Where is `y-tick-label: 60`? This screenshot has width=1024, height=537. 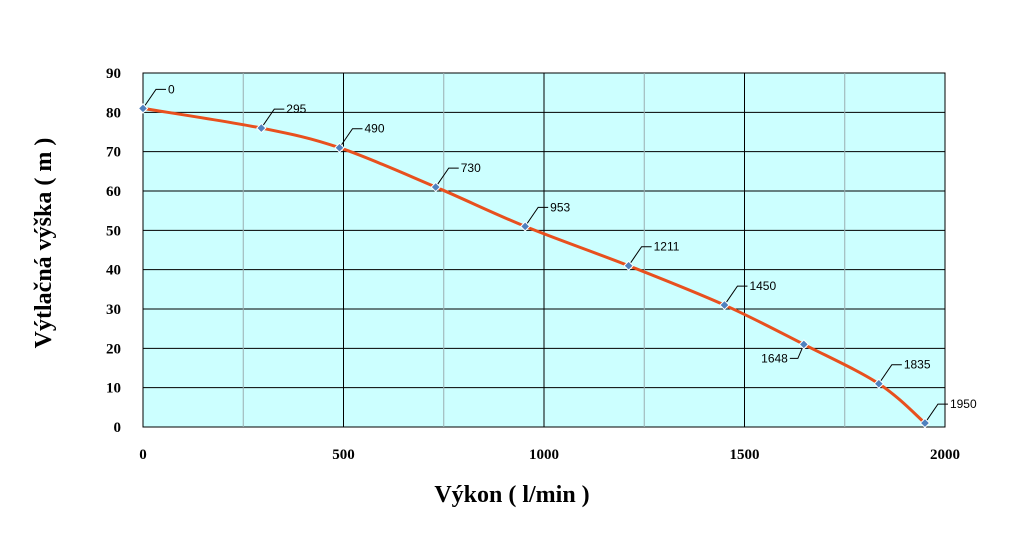 y-tick-label: 60 is located at coordinates (113, 192).